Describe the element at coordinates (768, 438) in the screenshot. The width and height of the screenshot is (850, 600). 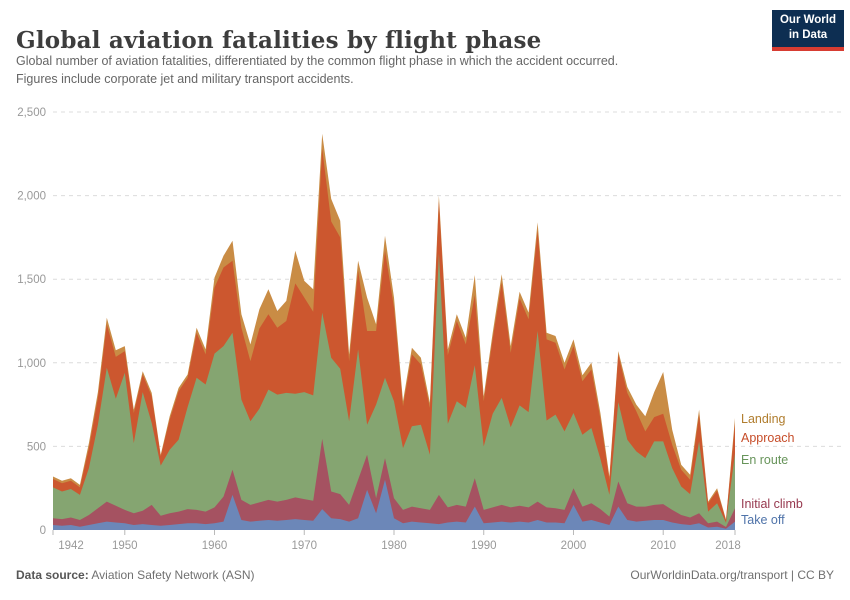
I see `legend-item-approach: Approach` at that location.